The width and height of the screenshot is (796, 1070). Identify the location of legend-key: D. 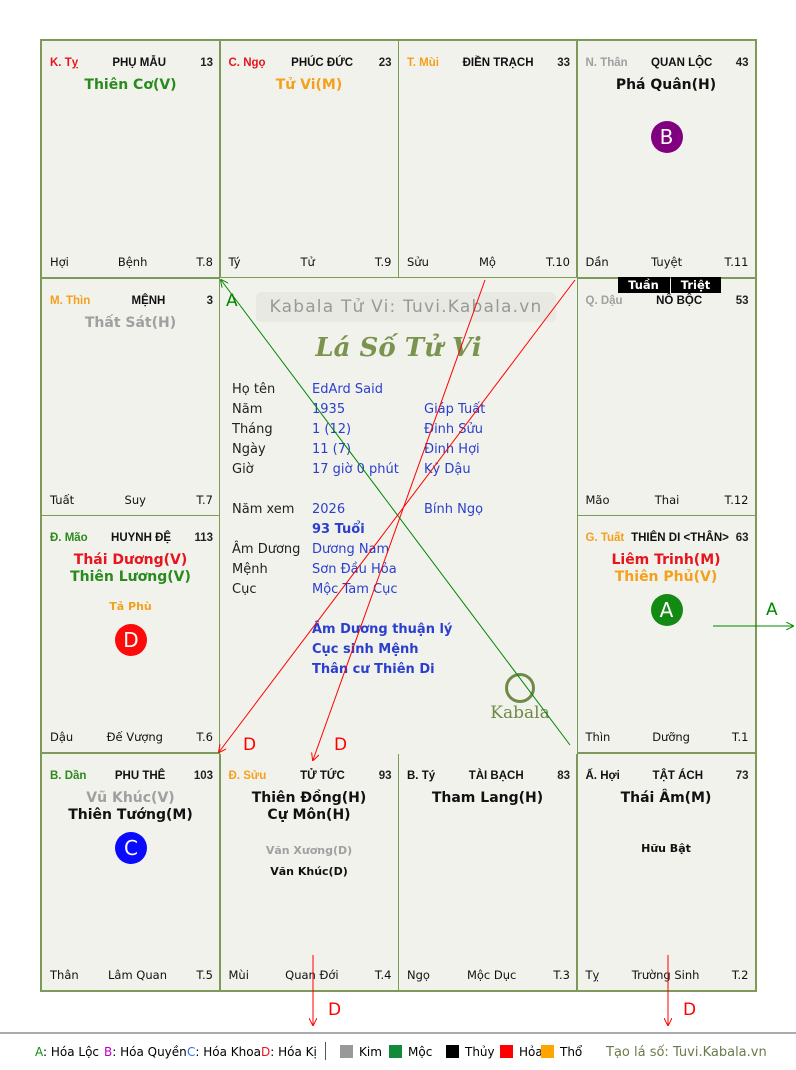
(266, 1052).